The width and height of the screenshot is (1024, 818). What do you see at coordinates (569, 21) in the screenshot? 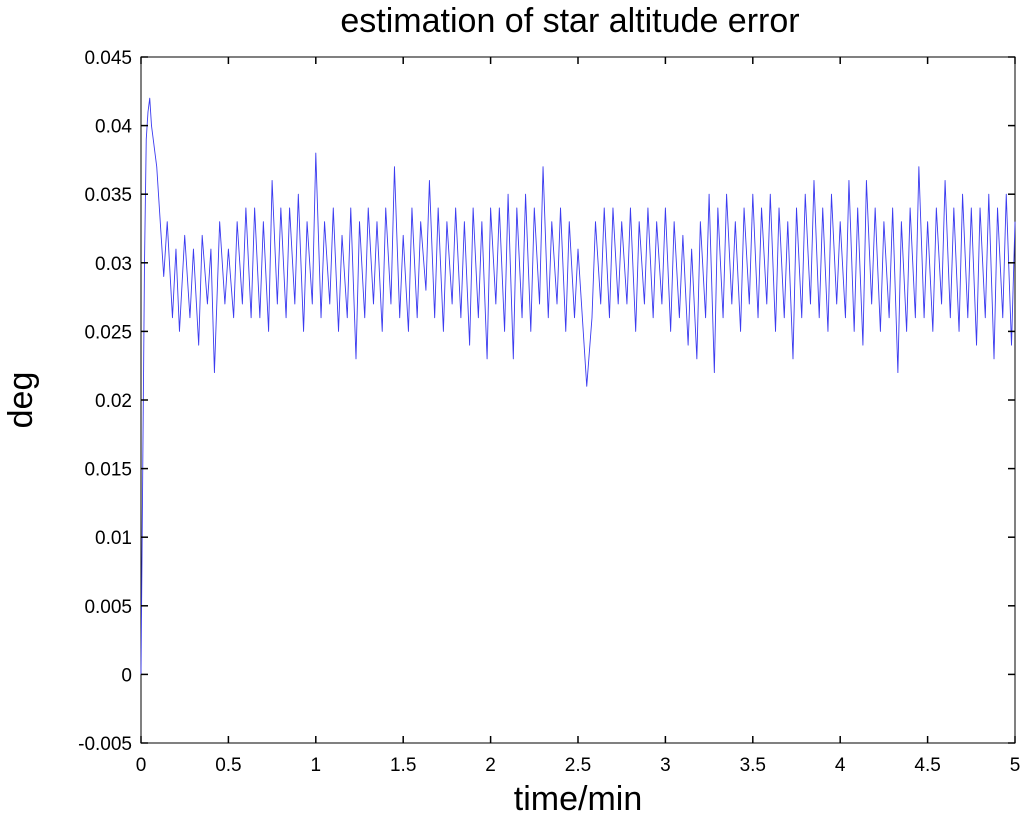
I see `chart-title: estimation of star altitude error` at bounding box center [569, 21].